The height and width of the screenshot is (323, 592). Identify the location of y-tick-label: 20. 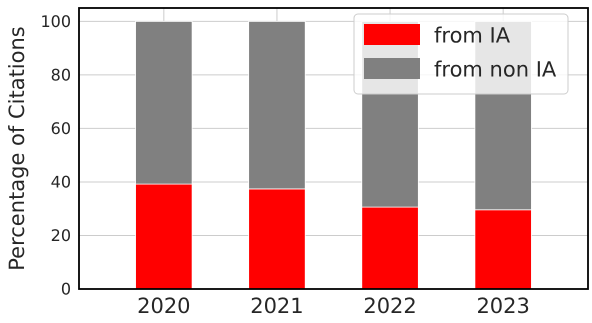
(60, 236).